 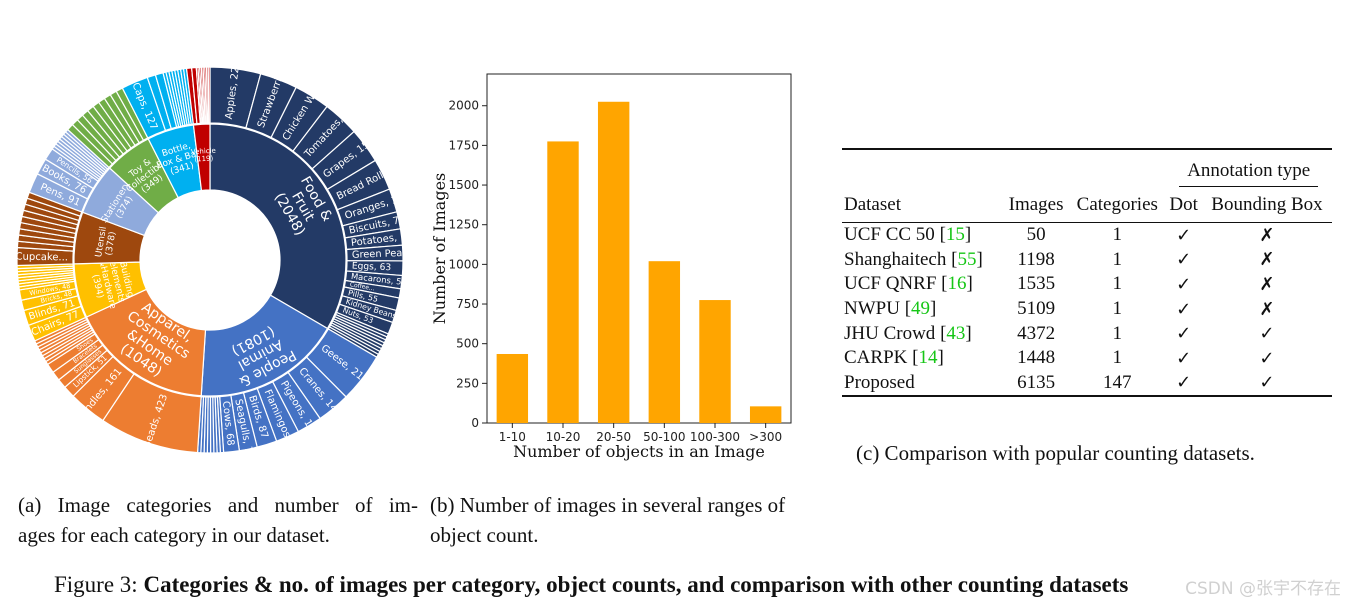 What do you see at coordinates (874, 309) in the screenshot?
I see `dataset-name-text: NWPU` at bounding box center [874, 309].